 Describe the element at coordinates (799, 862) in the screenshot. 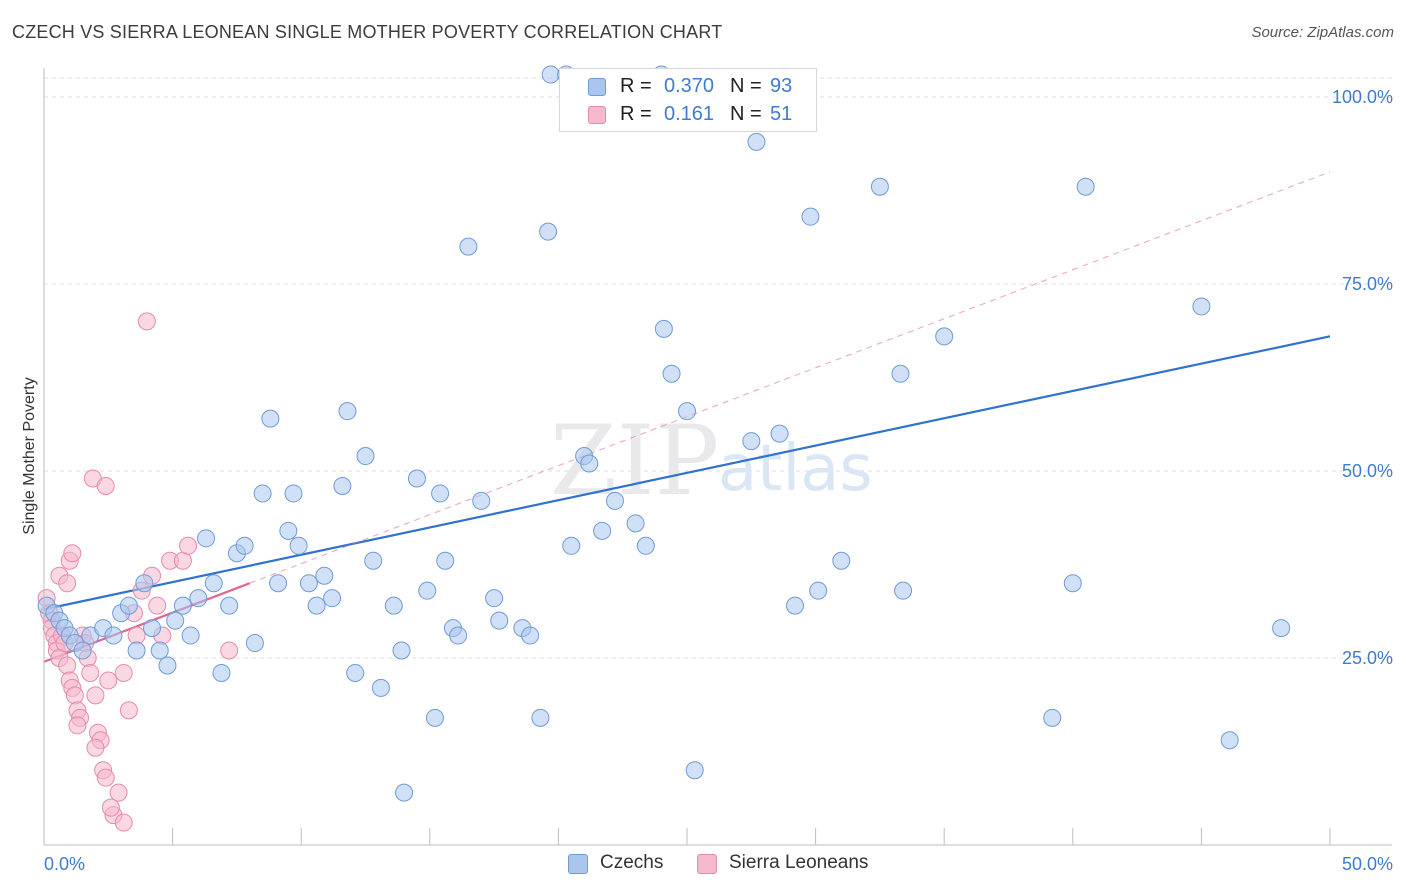

I see `legend-label-sierra-leoneans: Sierra Leoneans` at that location.